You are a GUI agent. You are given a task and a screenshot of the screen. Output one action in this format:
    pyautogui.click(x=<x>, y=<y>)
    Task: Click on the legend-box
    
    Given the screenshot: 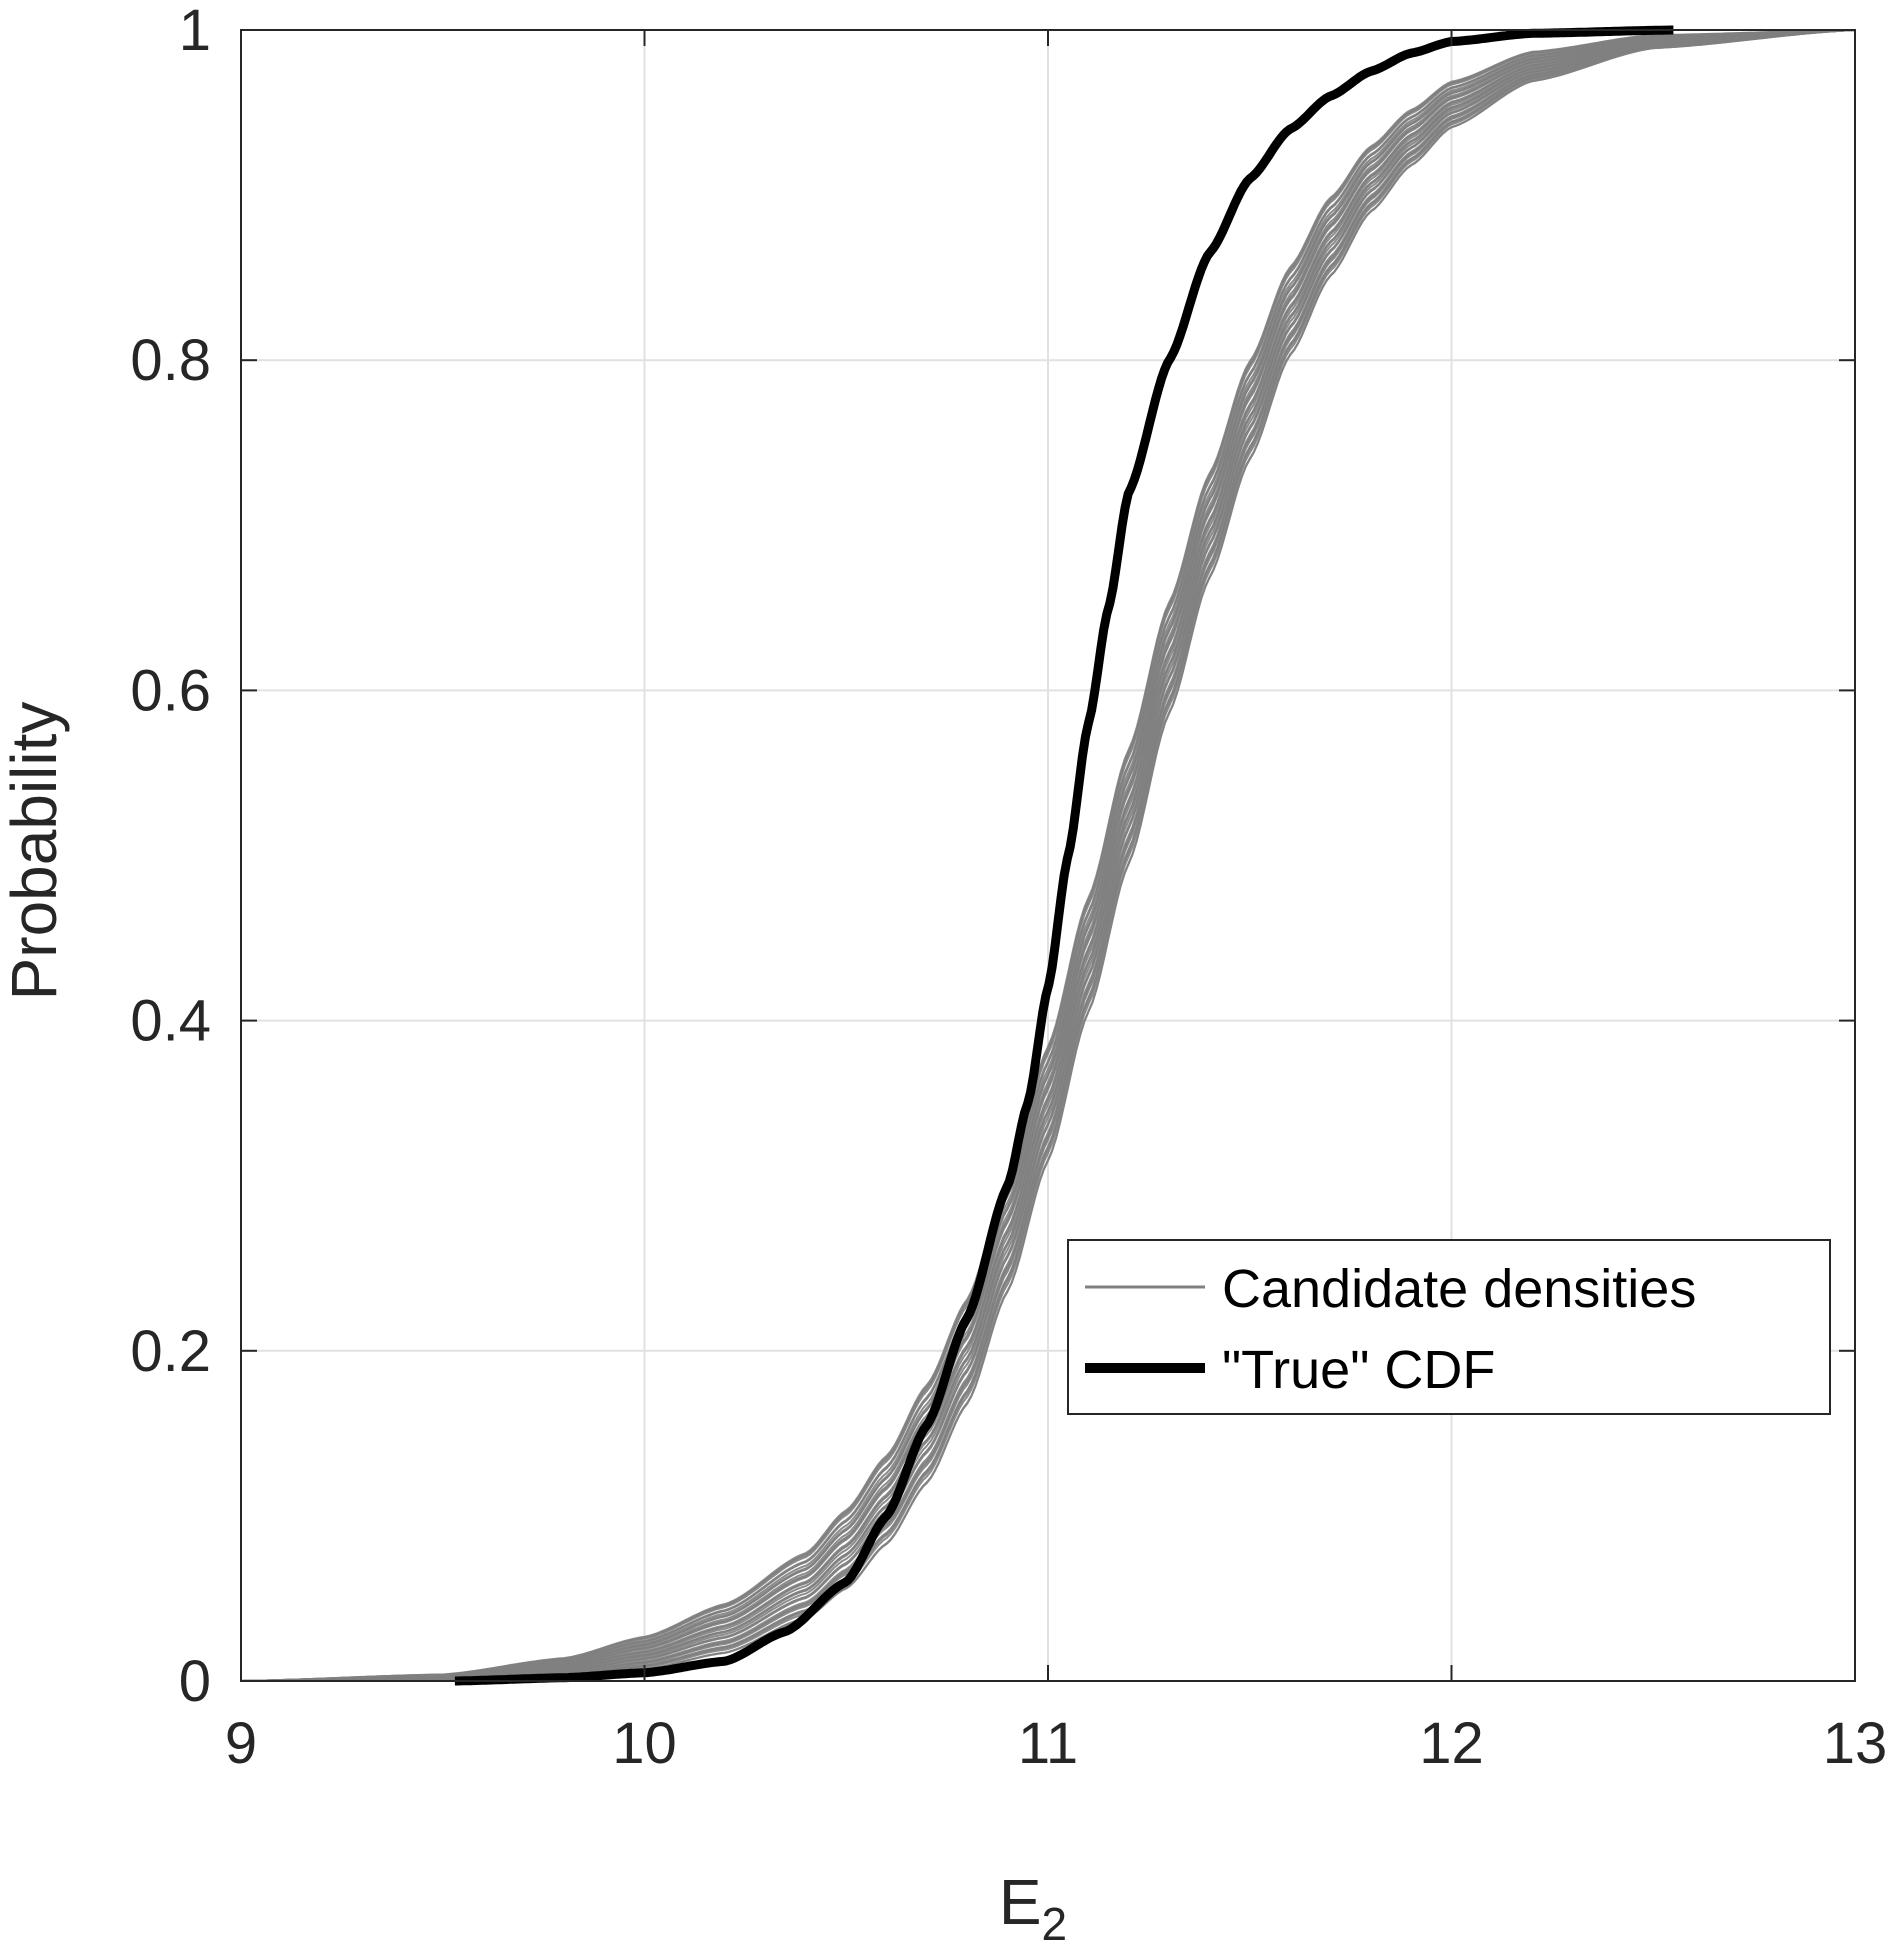 What is the action you would take?
    pyautogui.click(x=1449, y=1327)
    